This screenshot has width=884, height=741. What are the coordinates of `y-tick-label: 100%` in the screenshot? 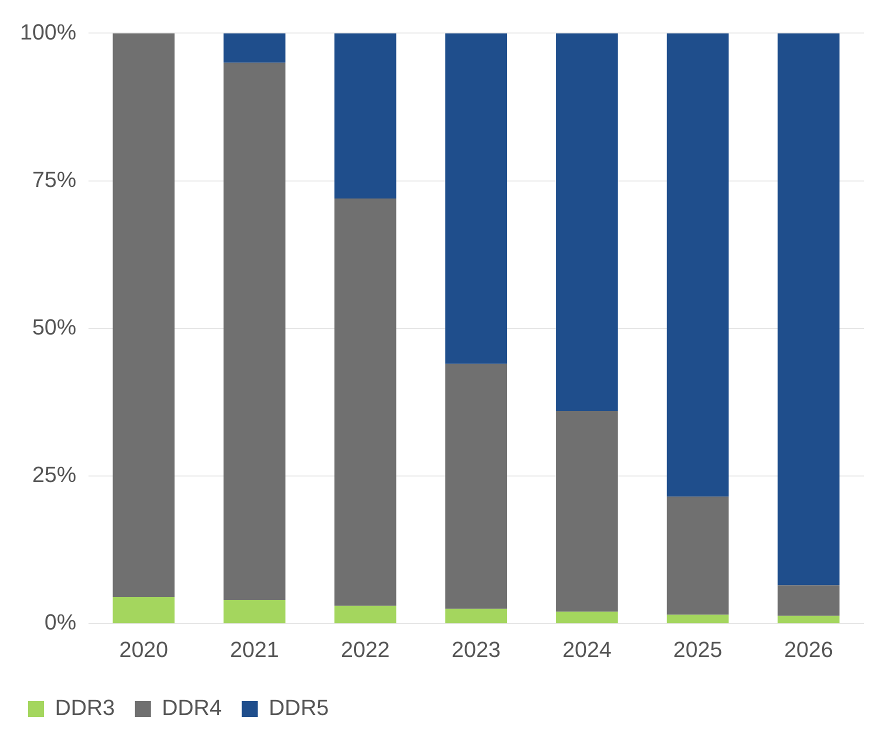 It's located at (48, 31).